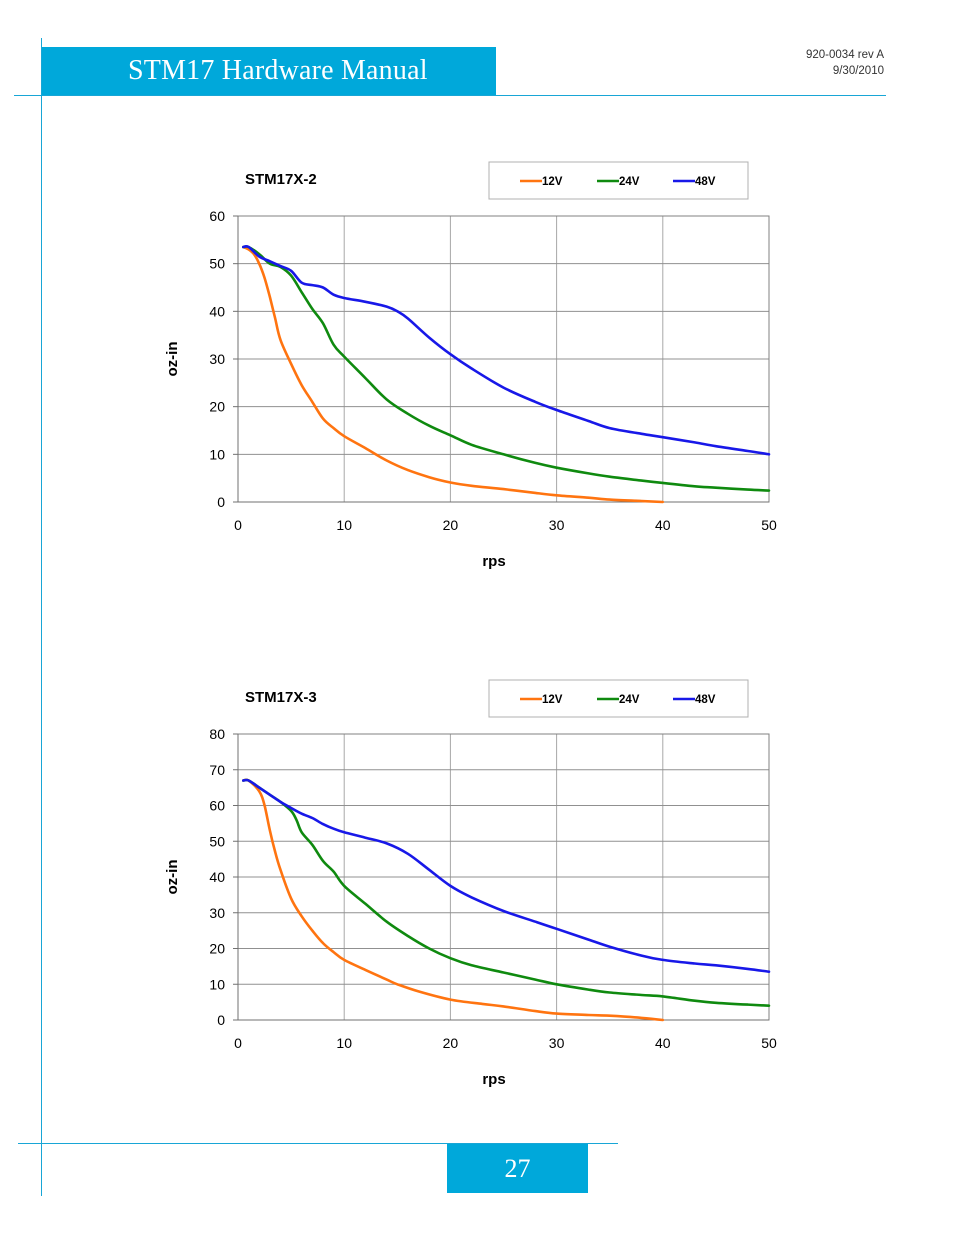 Image resolution: width=954 pixels, height=1235 pixels. Describe the element at coordinates (845, 63) in the screenshot. I see `document-info: 920-0034 rev A 9/30/2010` at that location.